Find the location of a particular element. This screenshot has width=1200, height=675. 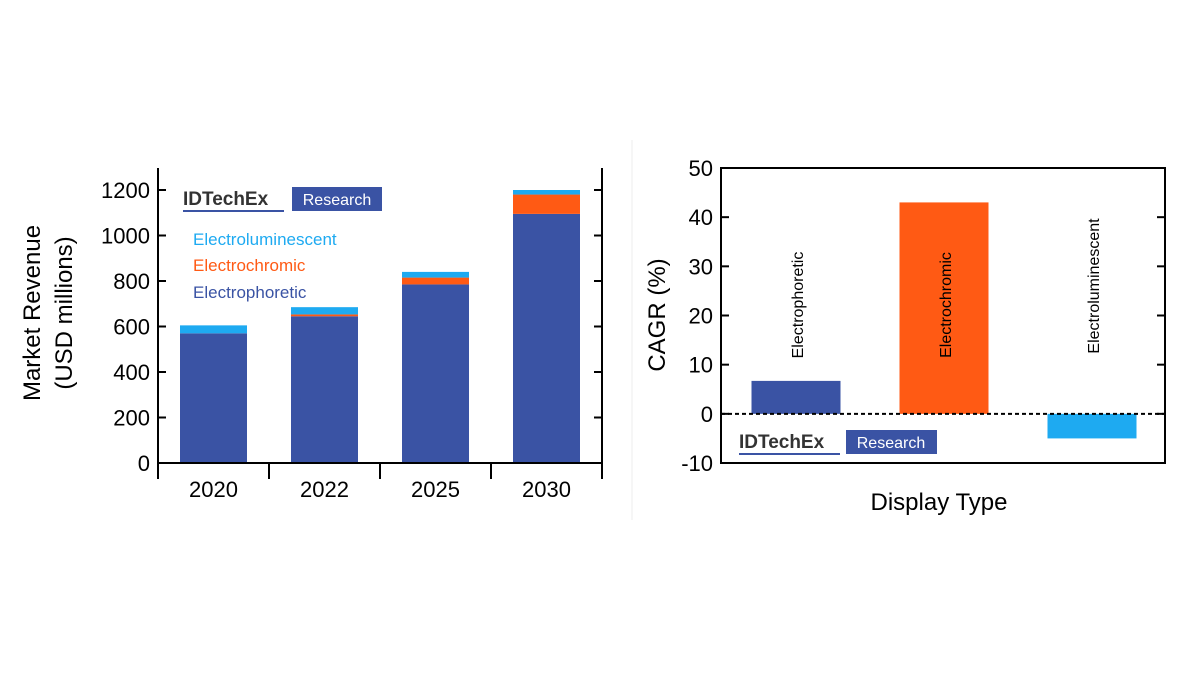

bar-label-electrochromic: Electrochromic is located at coordinates (946, 305).